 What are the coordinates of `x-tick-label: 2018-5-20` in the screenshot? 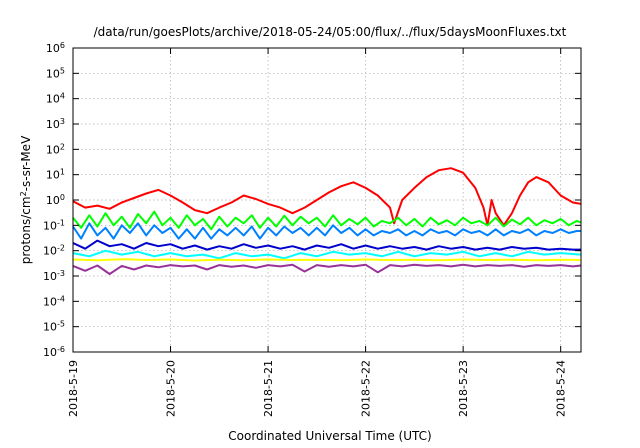 It's located at (171, 388).